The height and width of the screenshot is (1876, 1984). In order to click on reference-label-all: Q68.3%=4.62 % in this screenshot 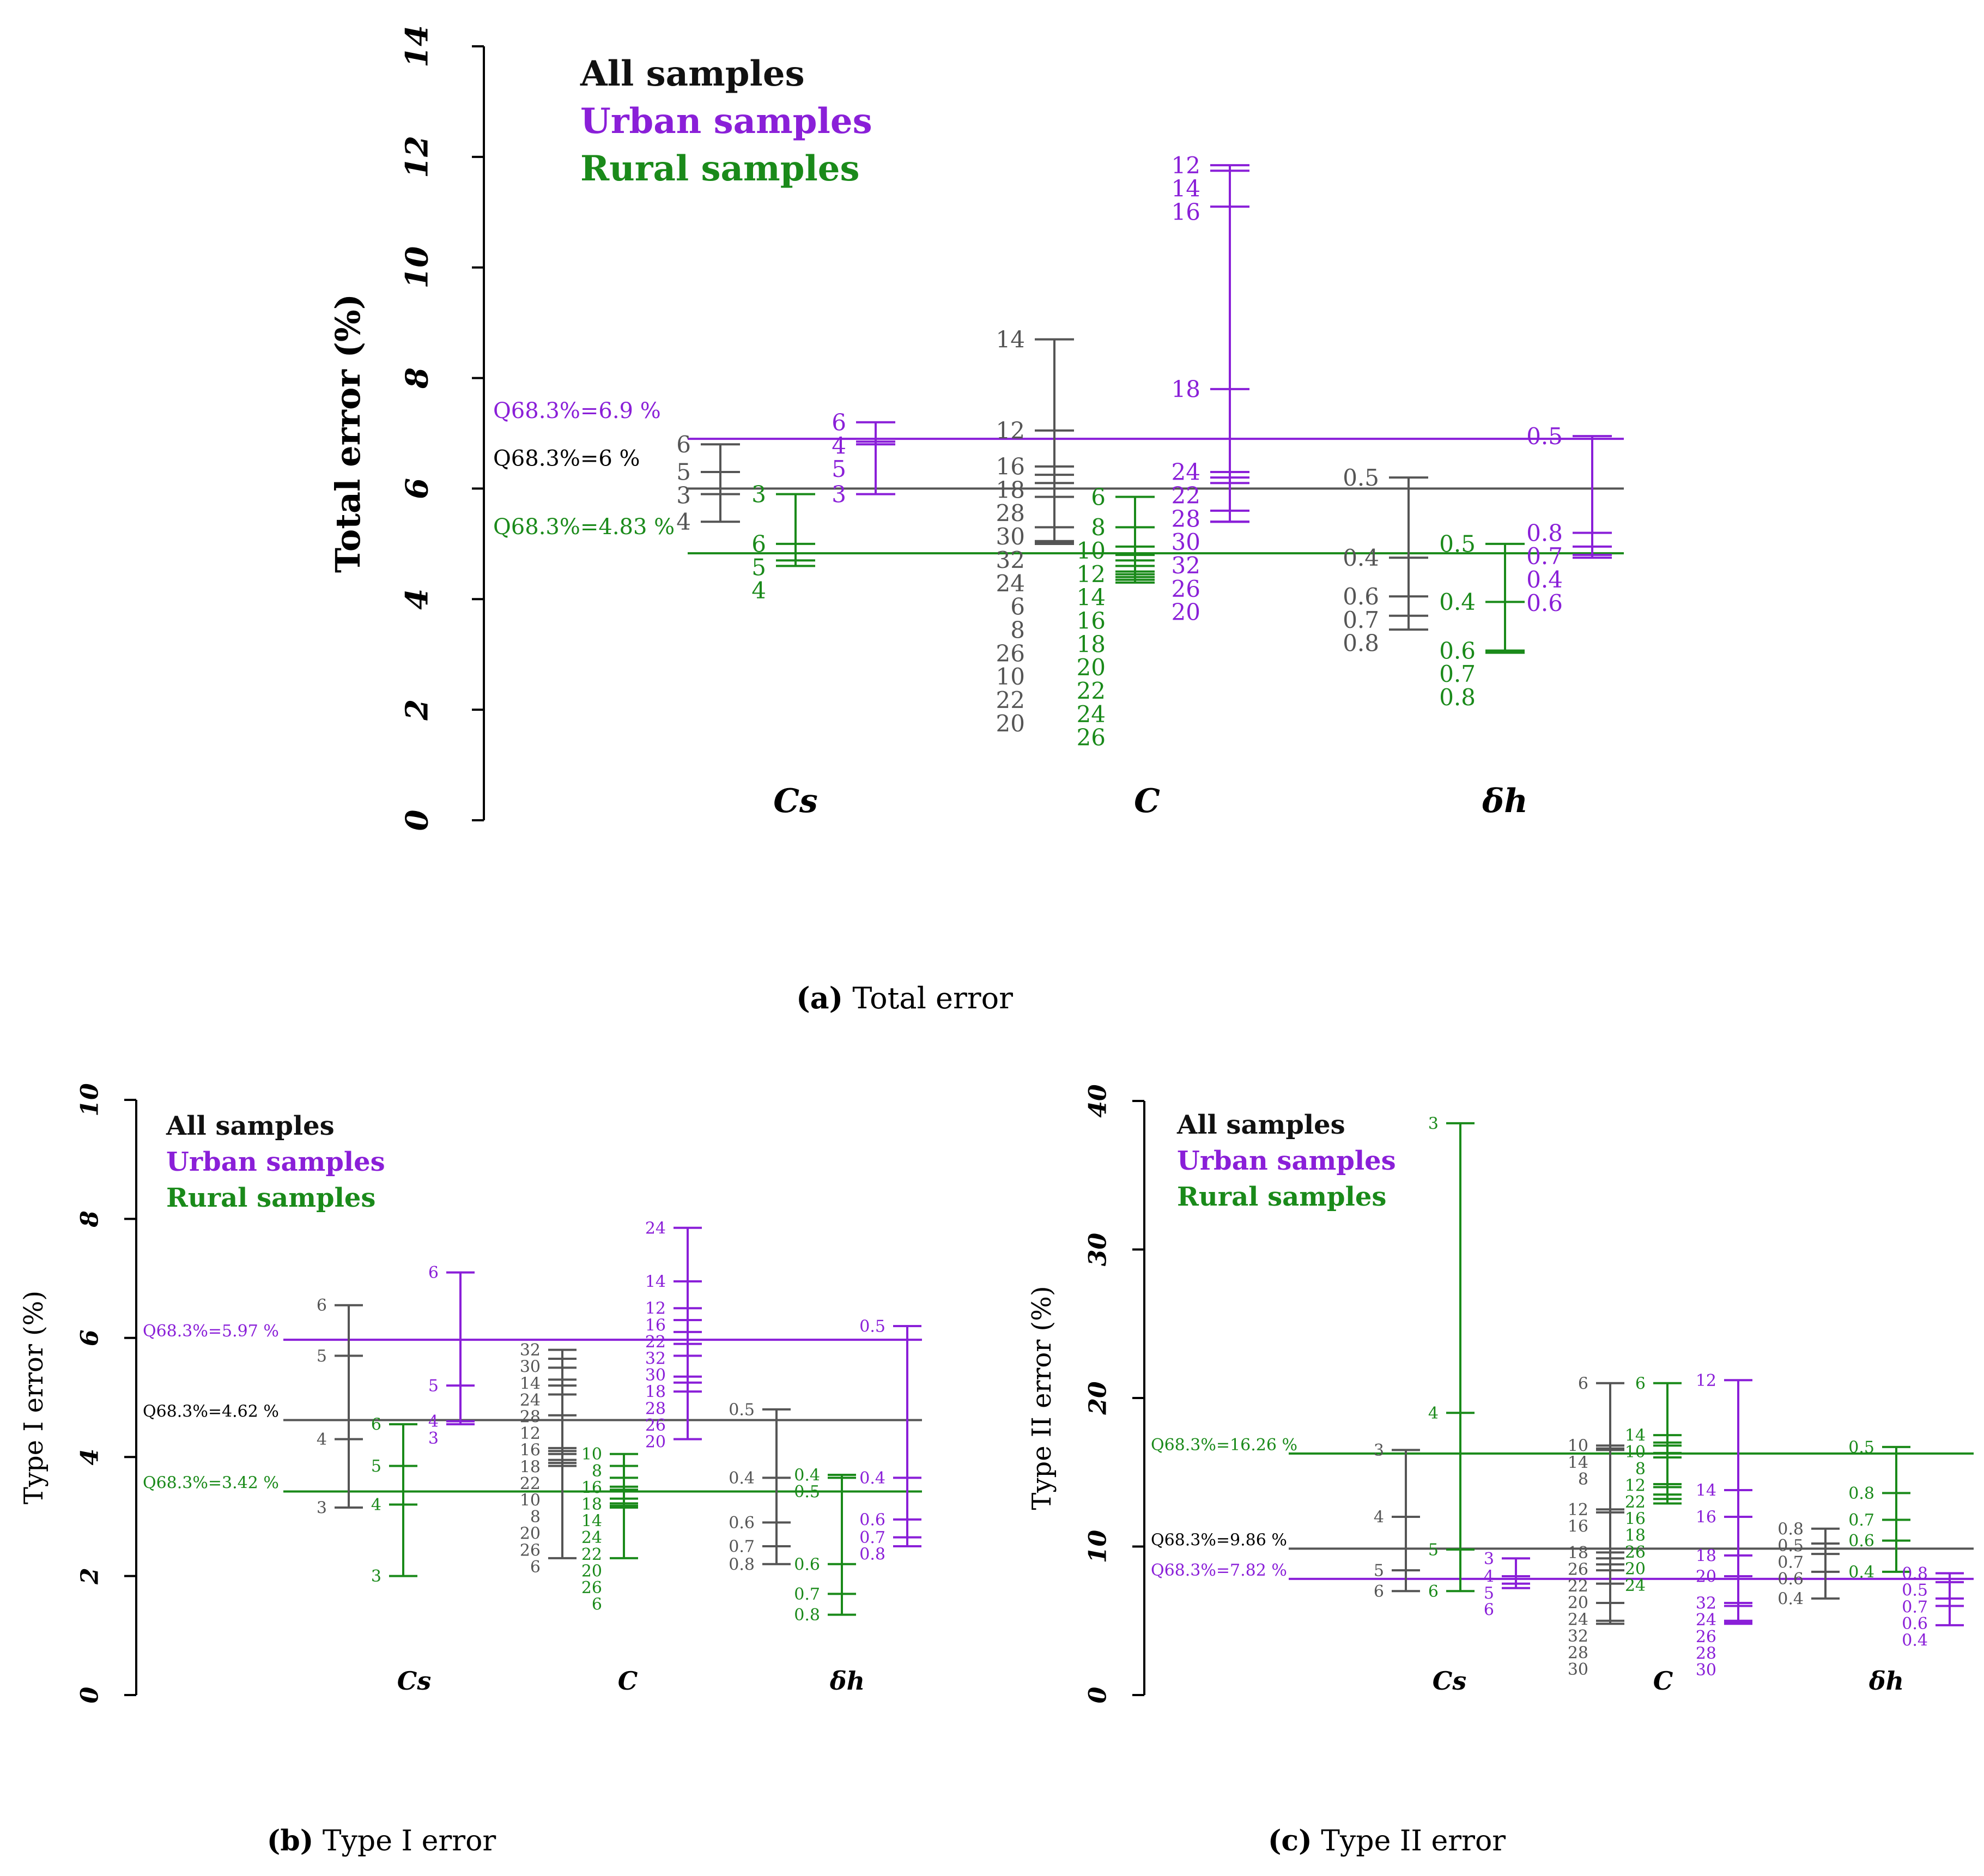, I will do `click(211, 1411)`.